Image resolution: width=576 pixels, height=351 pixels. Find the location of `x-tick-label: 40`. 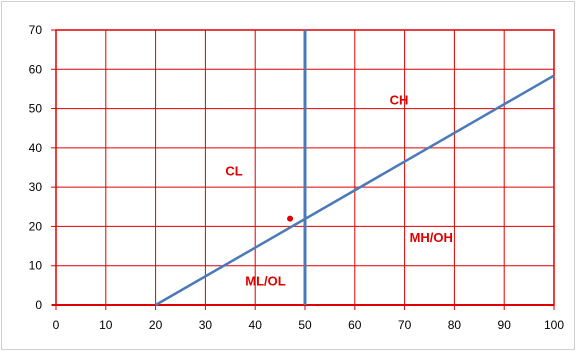

x-tick-label: 40 is located at coordinates (256, 325).